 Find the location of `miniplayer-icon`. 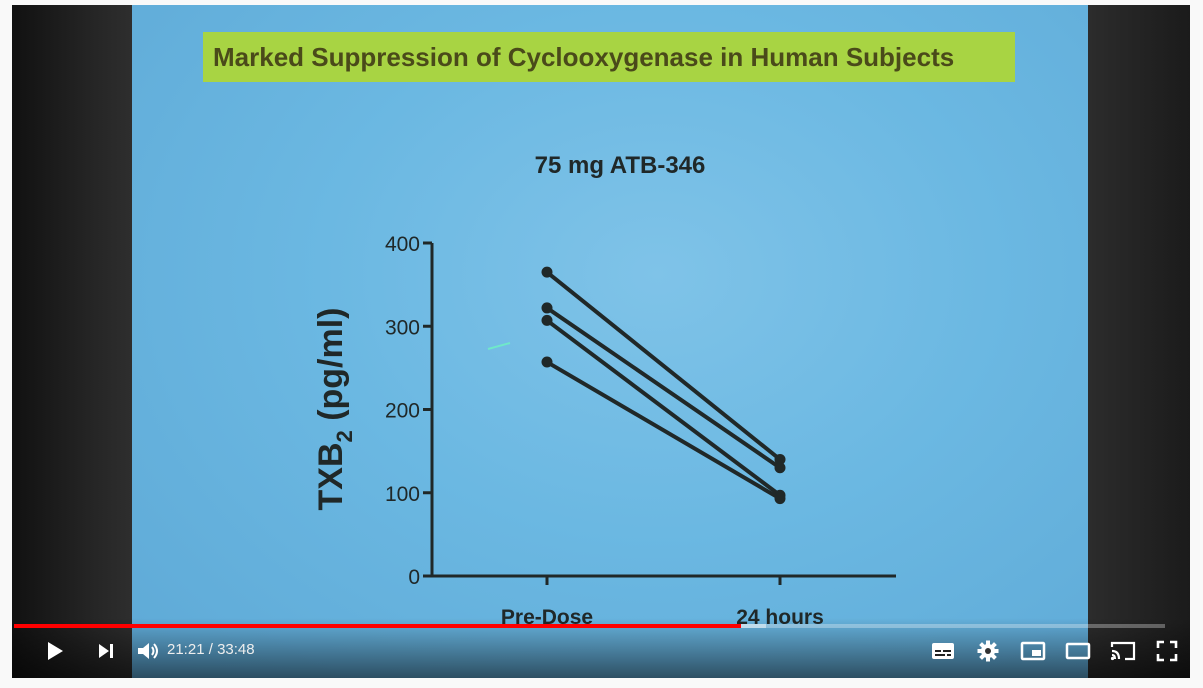

miniplayer-icon is located at coordinates (1033, 651).